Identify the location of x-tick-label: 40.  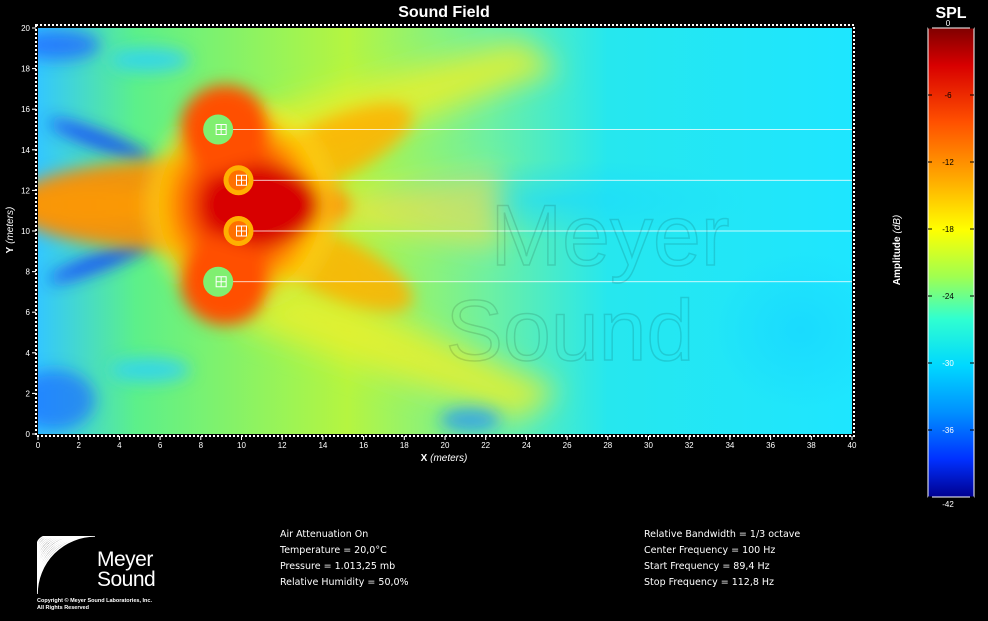
(852, 445).